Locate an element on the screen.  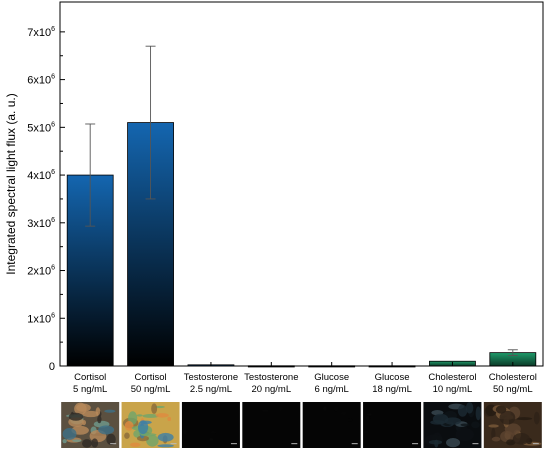
testosterone-2-5-image is located at coordinates (210, 425).